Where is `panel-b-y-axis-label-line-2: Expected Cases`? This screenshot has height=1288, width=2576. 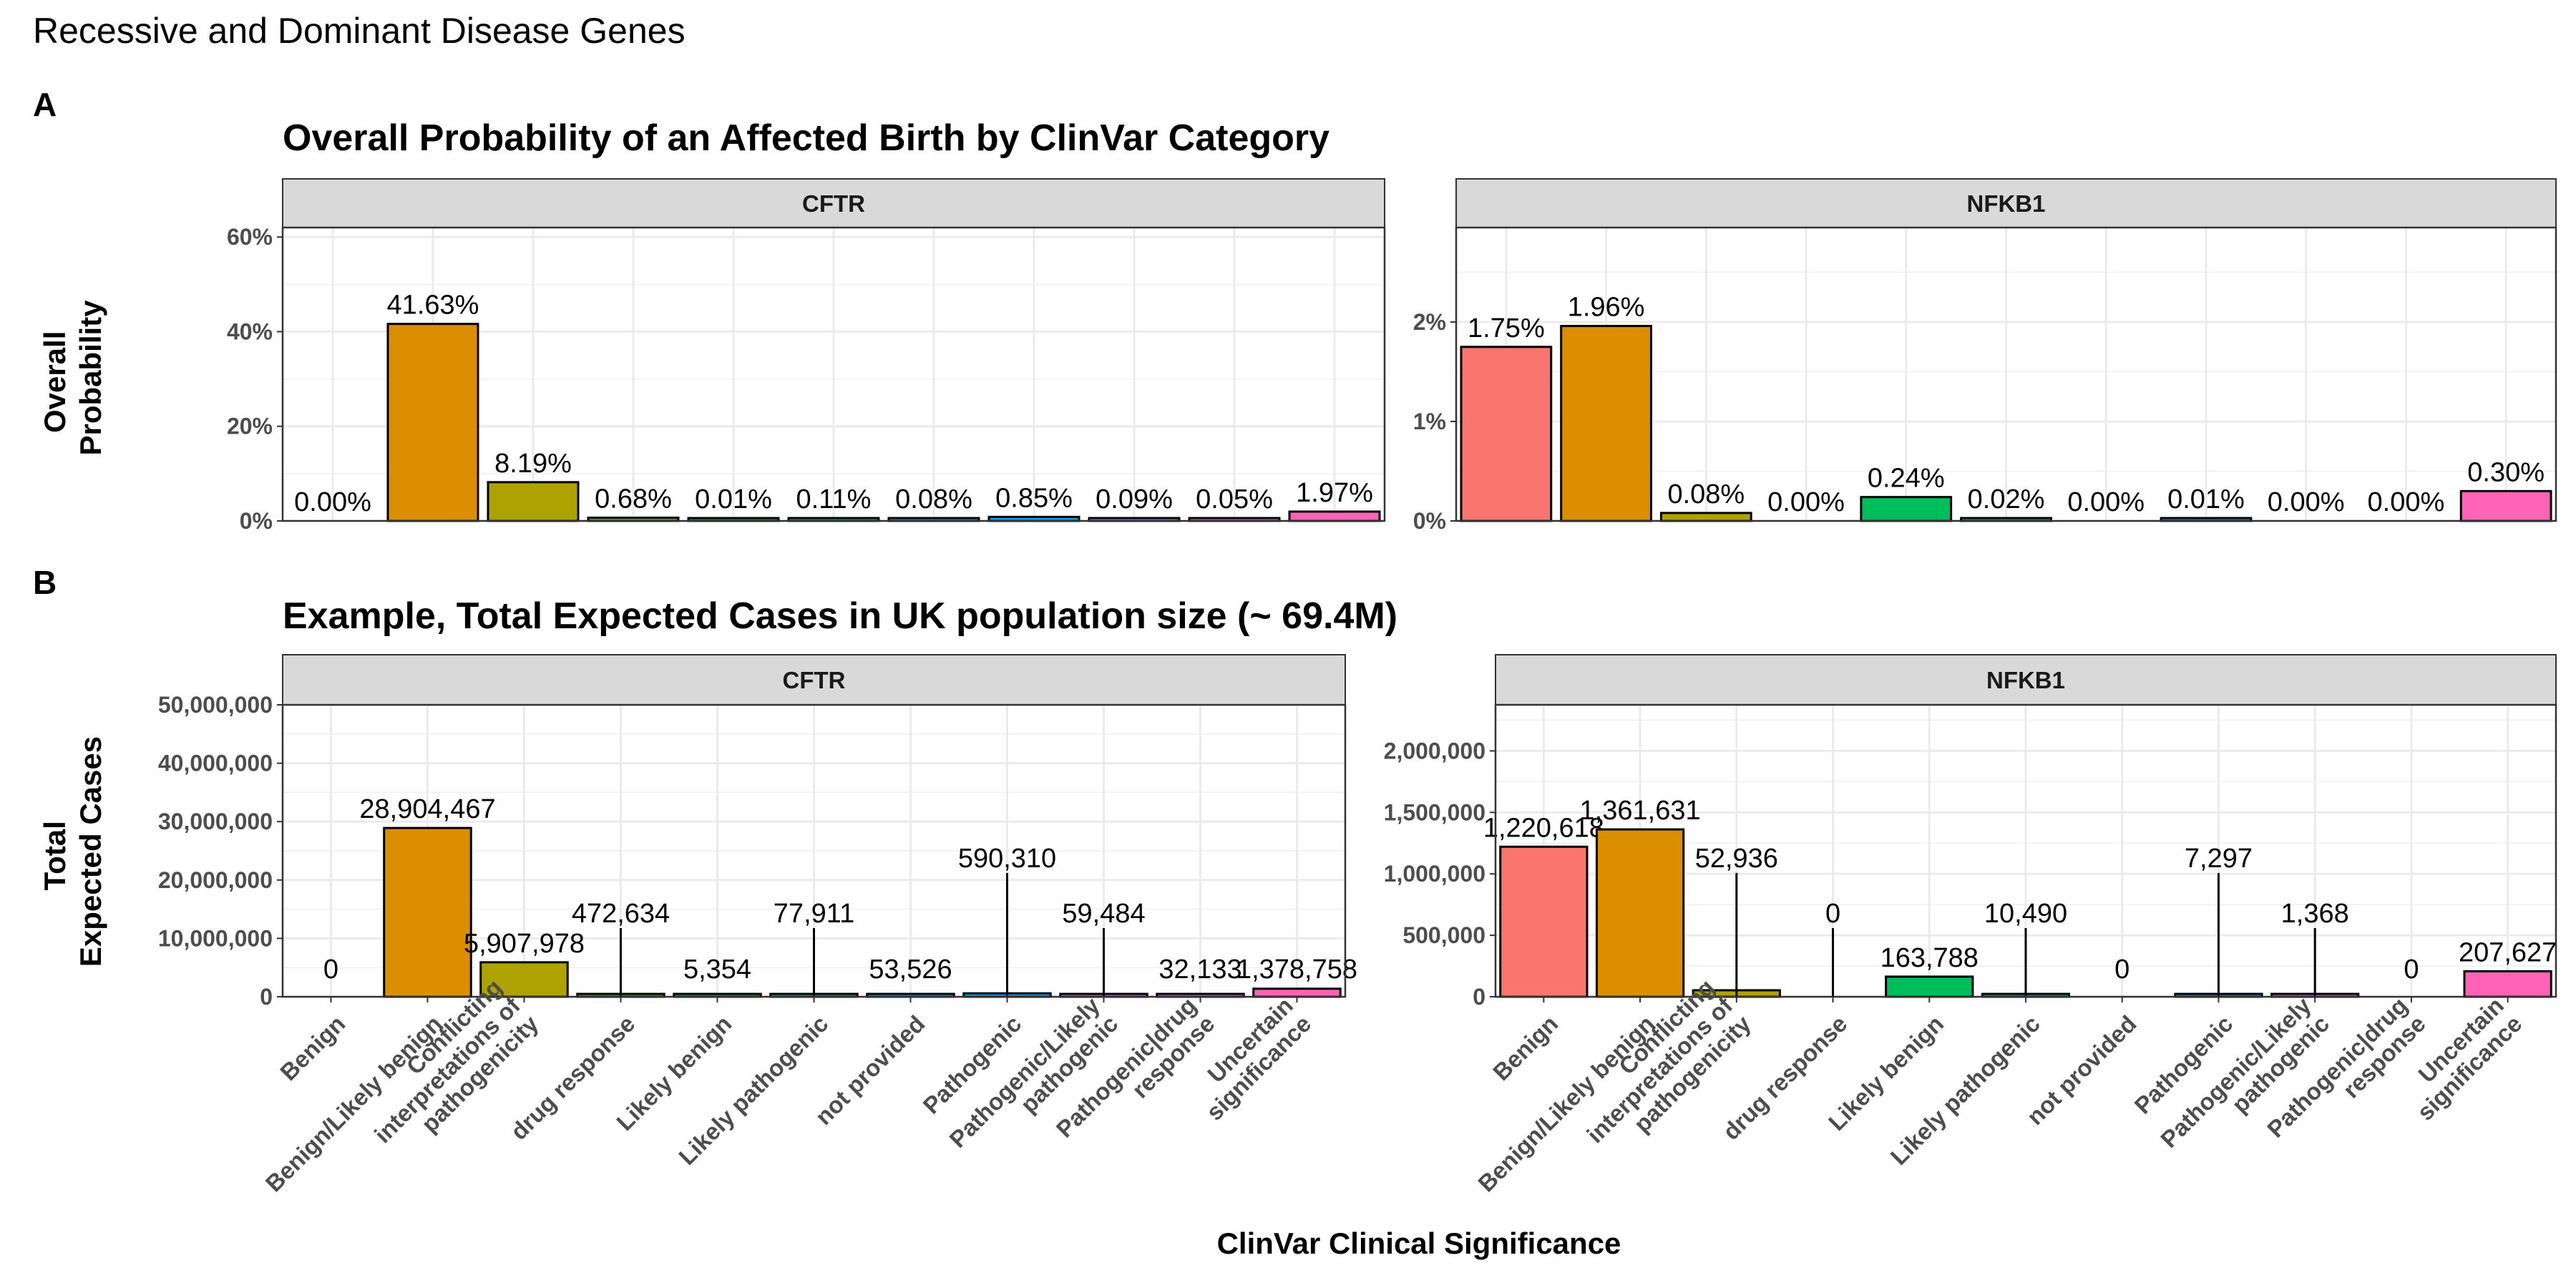 panel-b-y-axis-label-line-2: Expected Cases is located at coordinates (90, 851).